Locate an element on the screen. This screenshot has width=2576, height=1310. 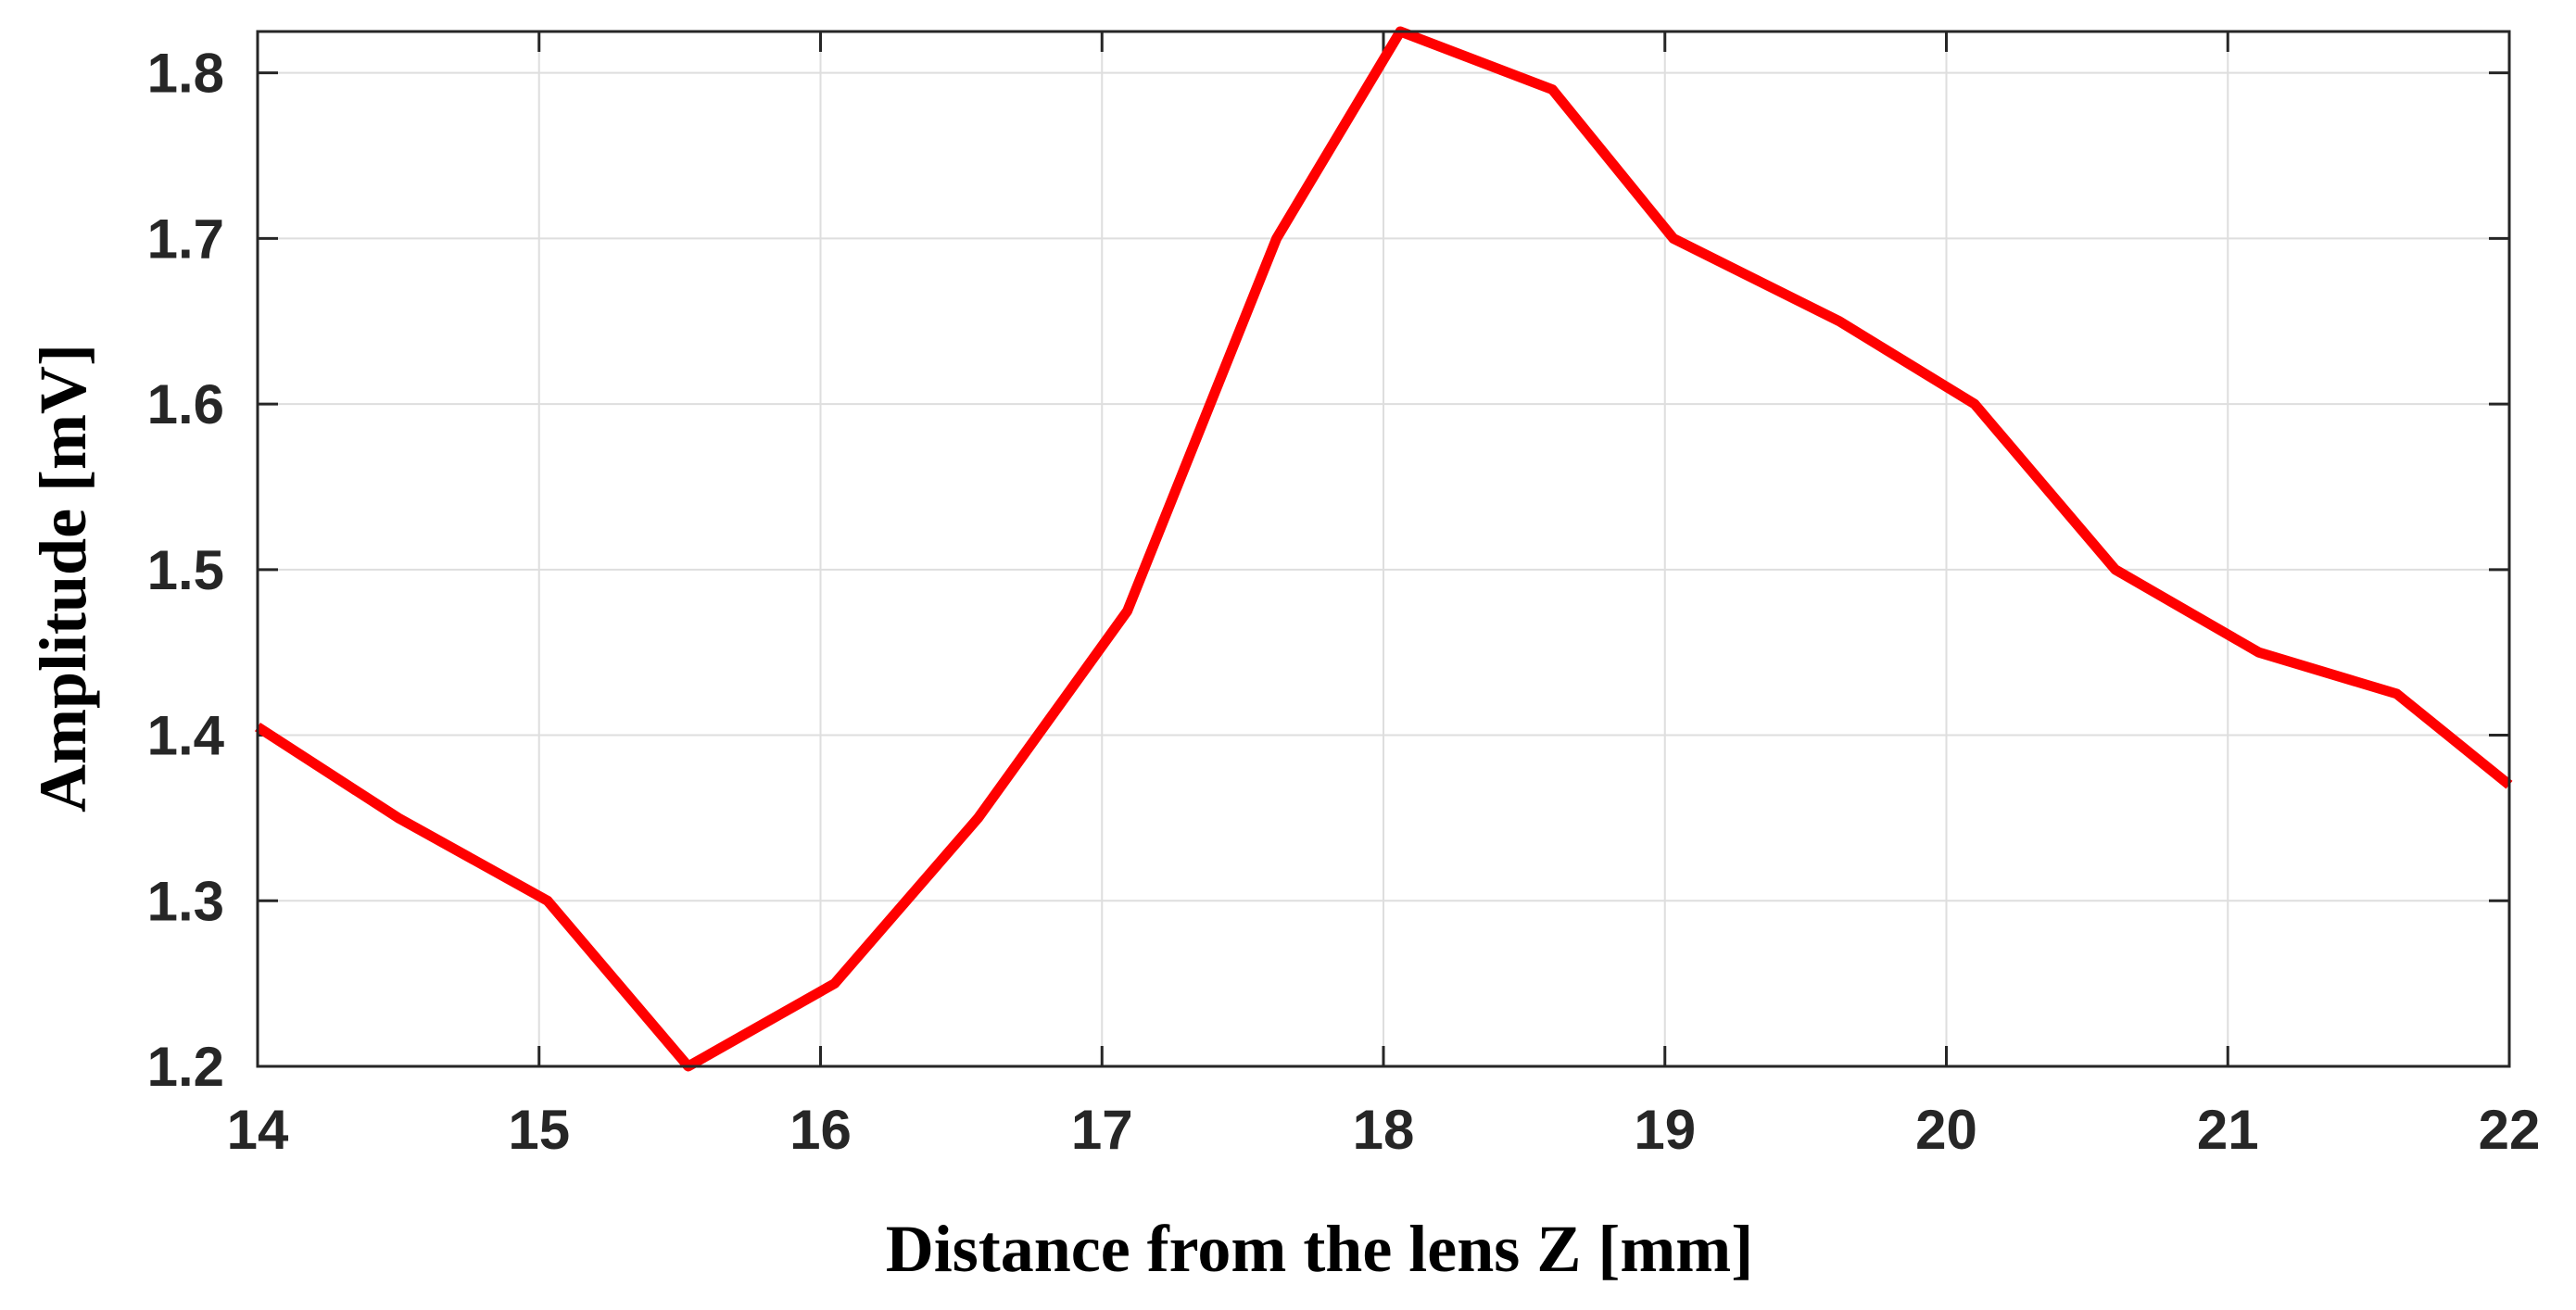
y-tick-labels: 1.2 1.3 1.4 1.5 1.6 1.7 1.8 is located at coordinates (186, 570).